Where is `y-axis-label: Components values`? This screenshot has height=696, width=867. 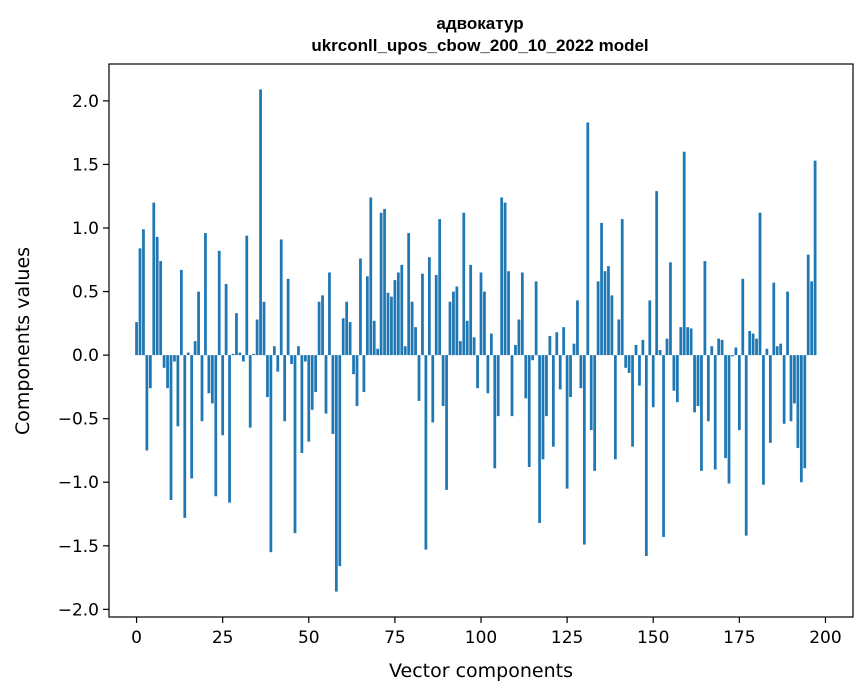
y-axis-label: Components values is located at coordinates (23, 341).